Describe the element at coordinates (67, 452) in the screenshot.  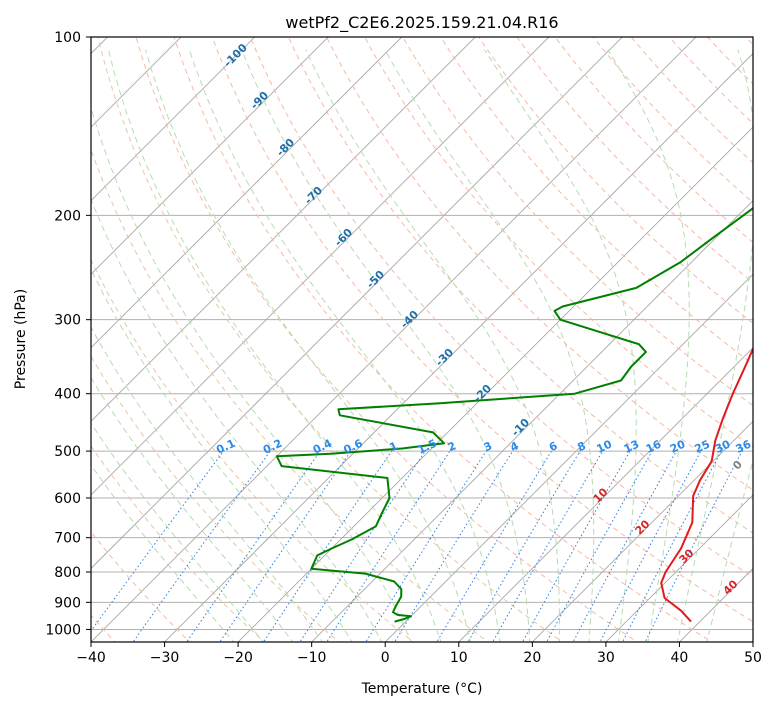
I see `y-tick-label: 500` at that location.